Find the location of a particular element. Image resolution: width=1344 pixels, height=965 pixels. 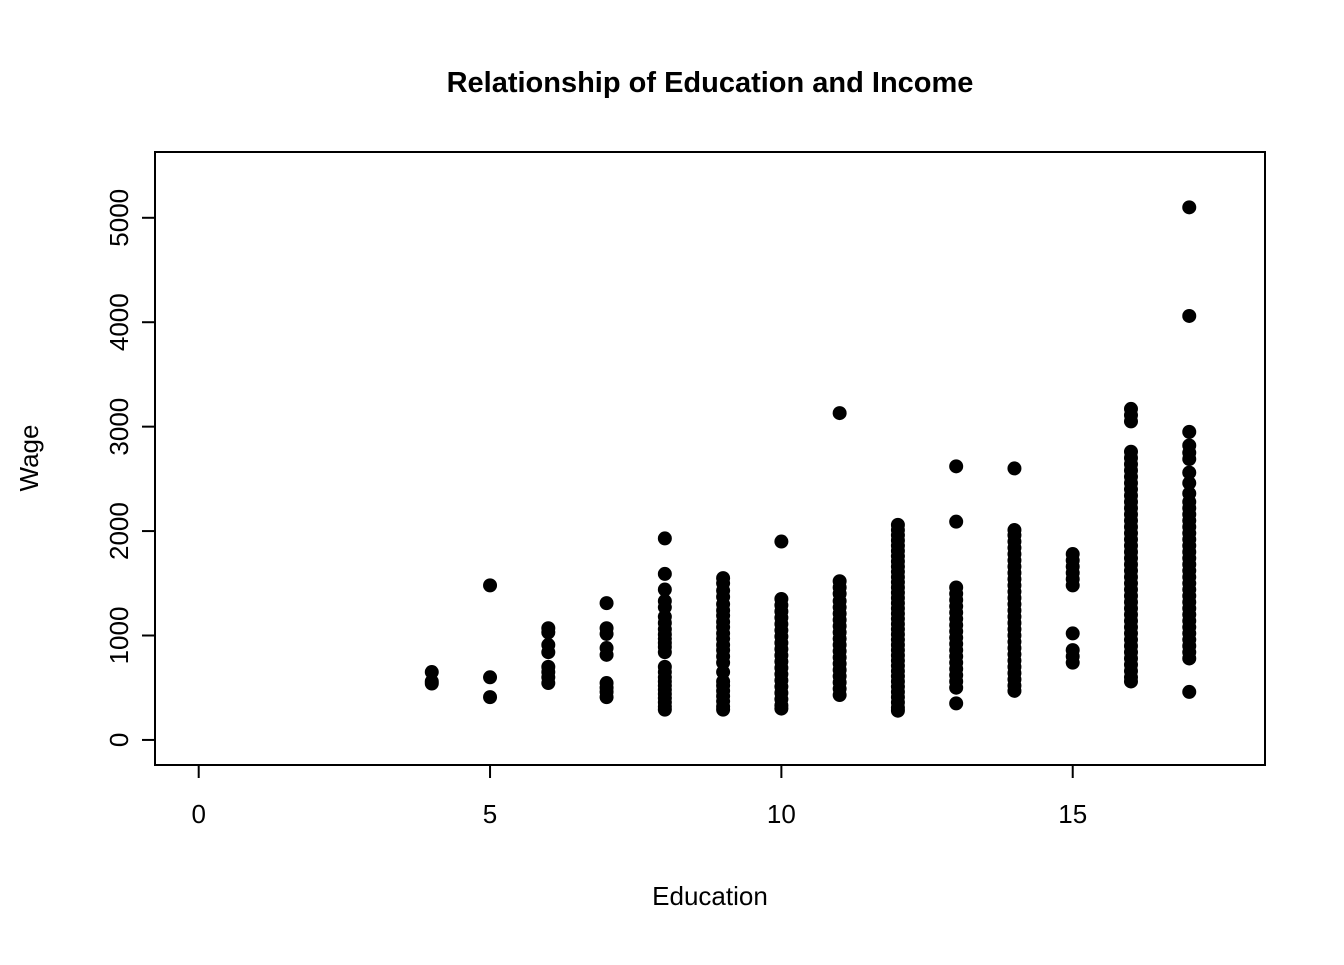

y-axis-label: Wage is located at coordinates (29, 458).